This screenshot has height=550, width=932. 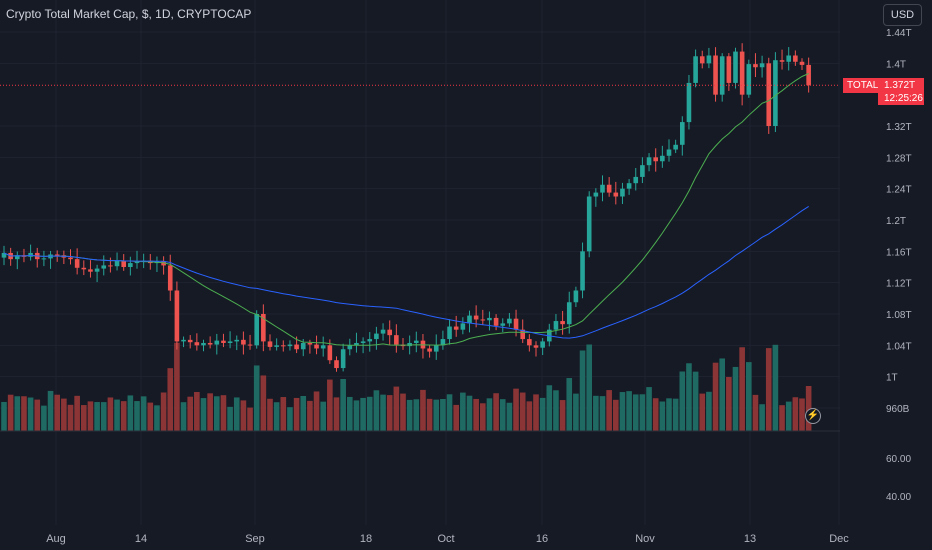 What do you see at coordinates (902, 15) in the screenshot?
I see `currency-button: USD` at bounding box center [902, 15].